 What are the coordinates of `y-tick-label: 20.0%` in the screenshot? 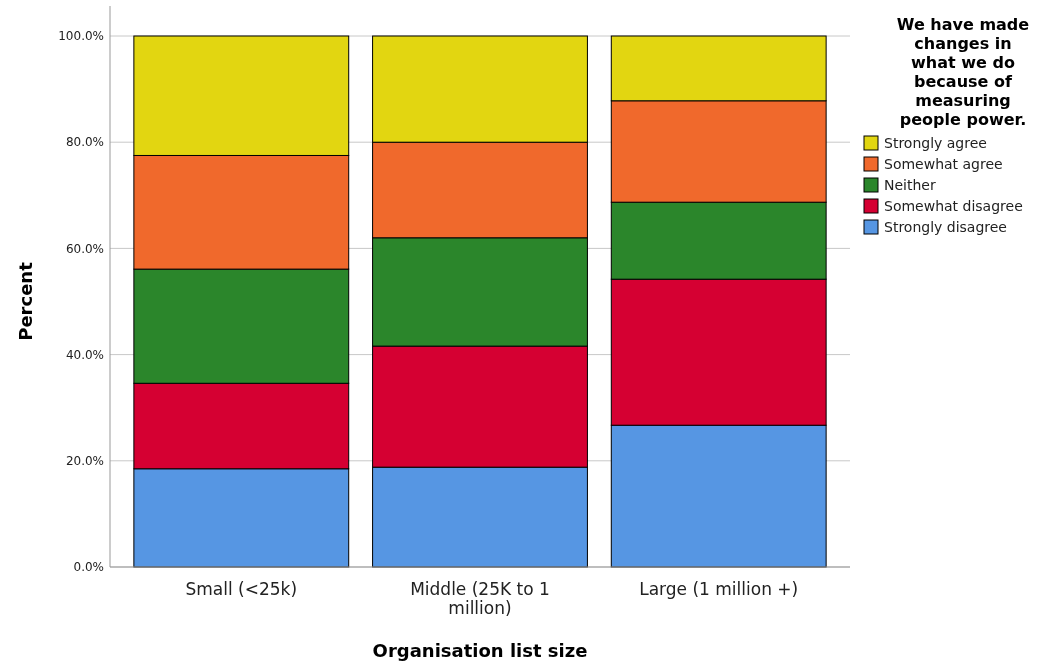 It's located at (84, 461).